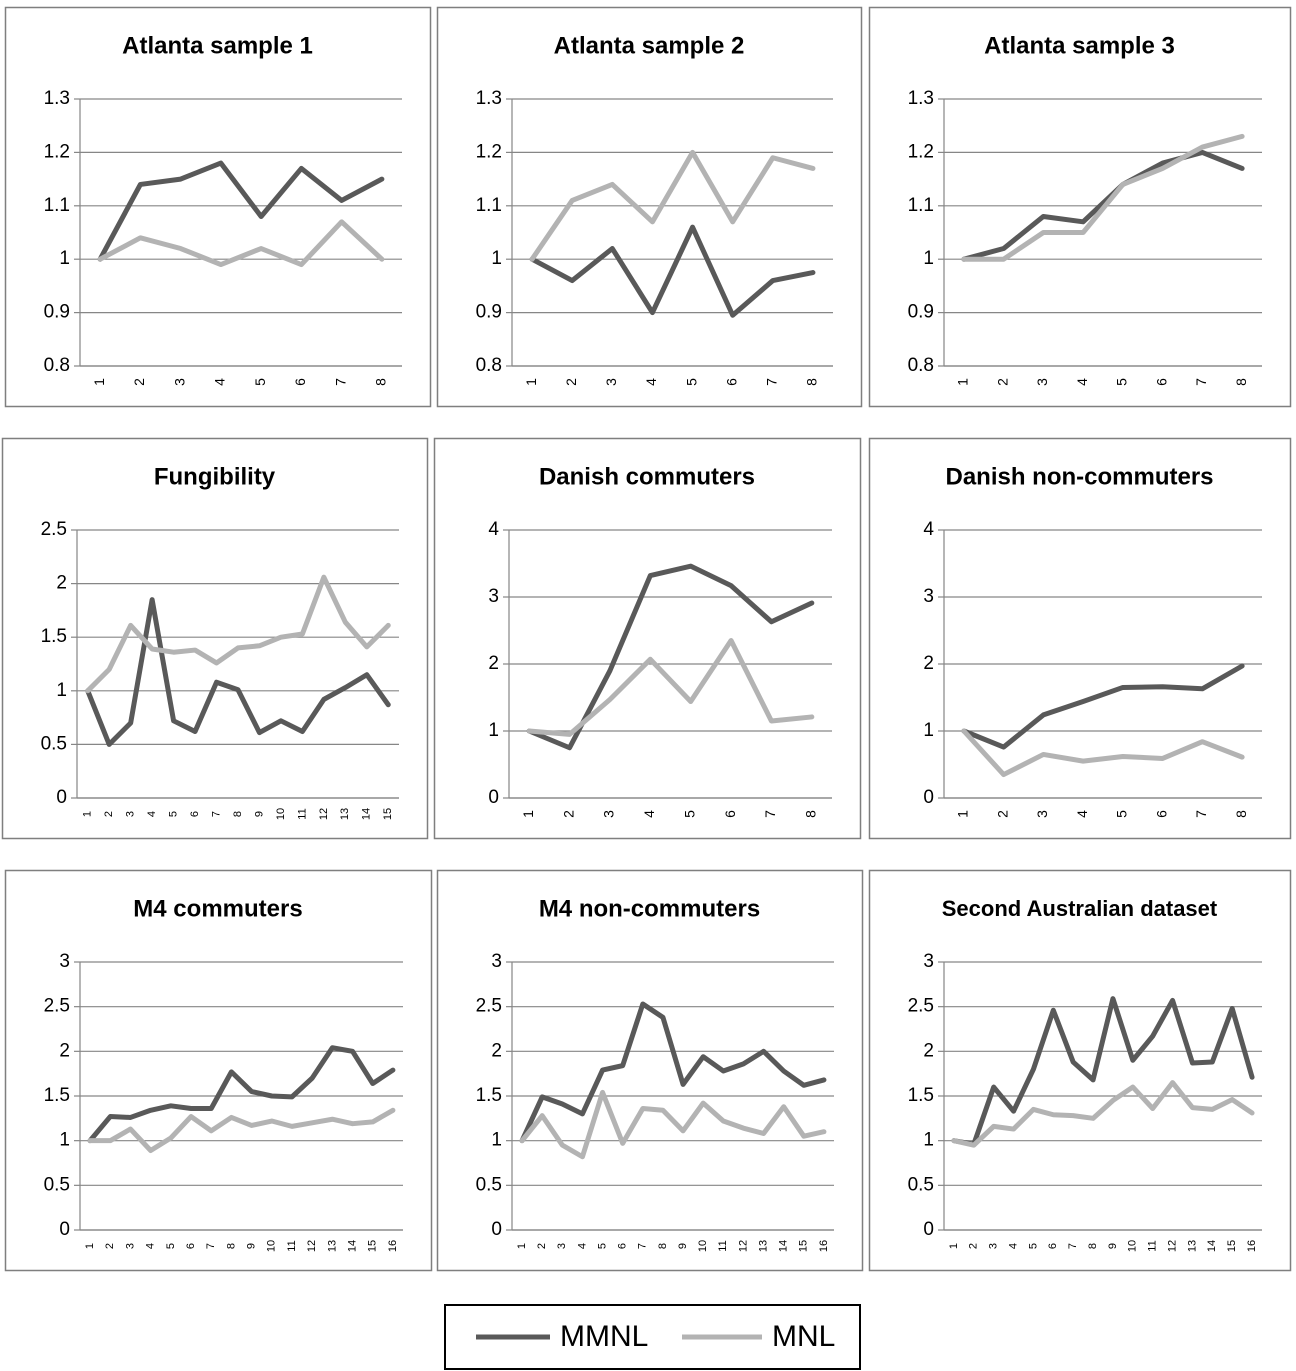 This screenshot has width=1296, height=1371. Describe the element at coordinates (1080, 638) in the screenshot. I see `chart-panel: Danish non-commuters 0 1 2 3 4 1 2 3 4 5 6 7 8` at that location.